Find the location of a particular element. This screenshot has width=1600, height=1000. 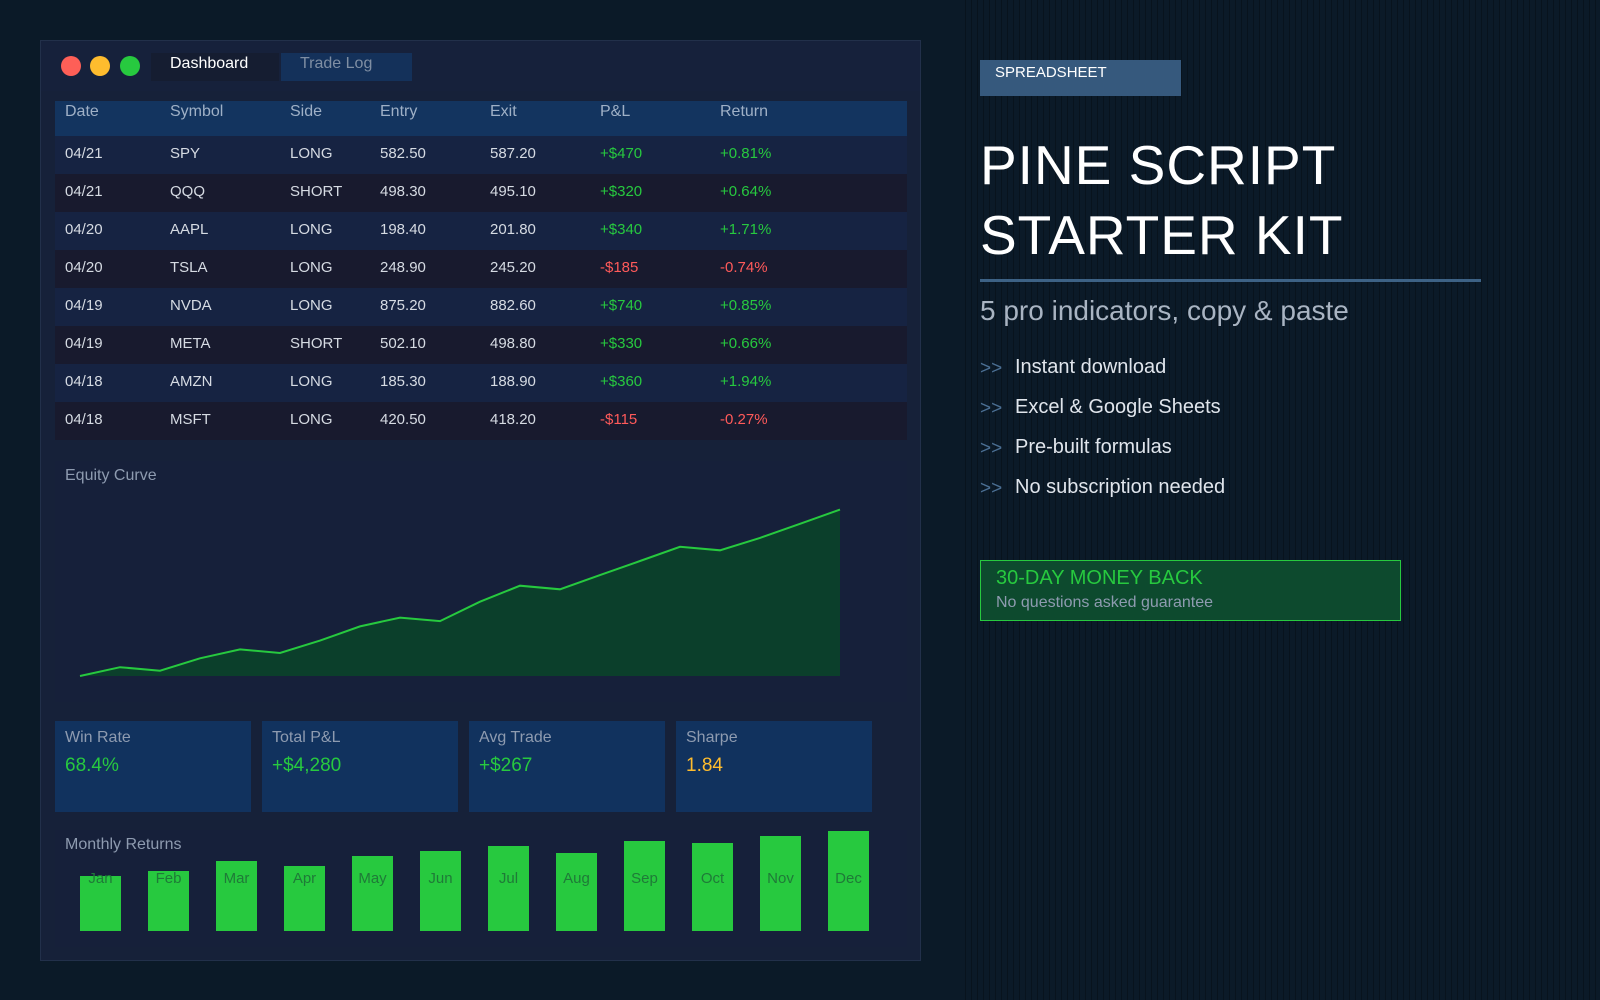

table-row: 04/20 TSLA LONG 248.90 245.20 -$185 -0.74% is located at coordinates (481, 269).